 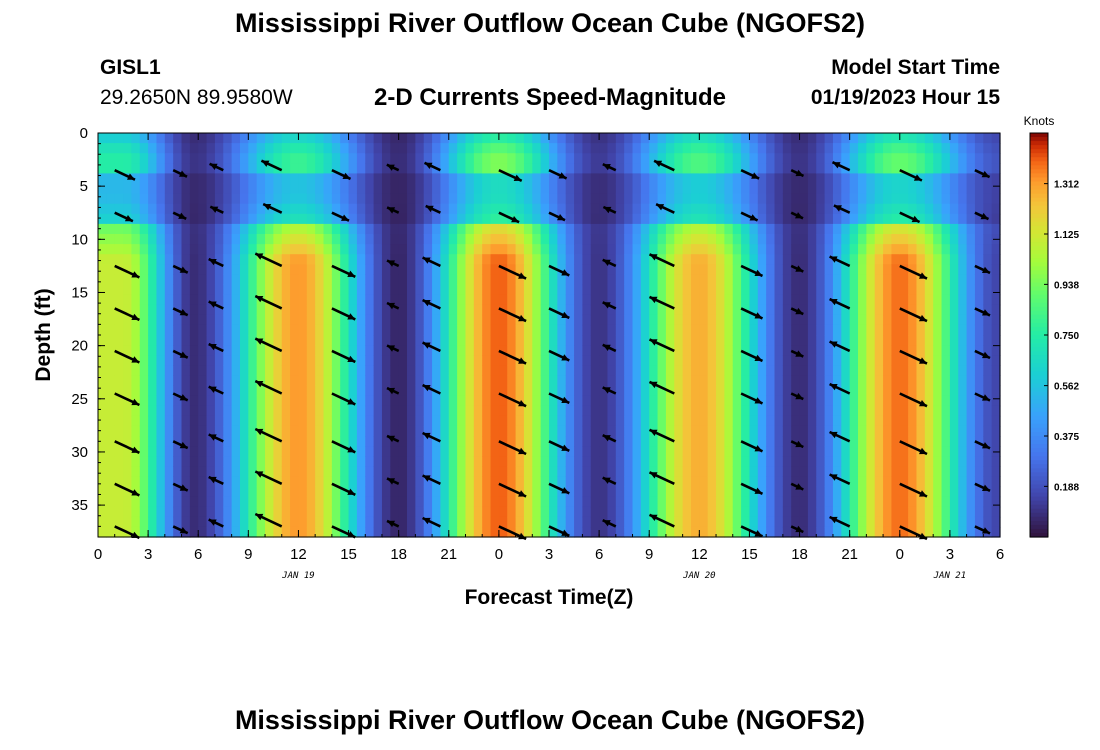 What do you see at coordinates (448, 554) in the screenshot?
I see `x-tick-label: 21` at bounding box center [448, 554].